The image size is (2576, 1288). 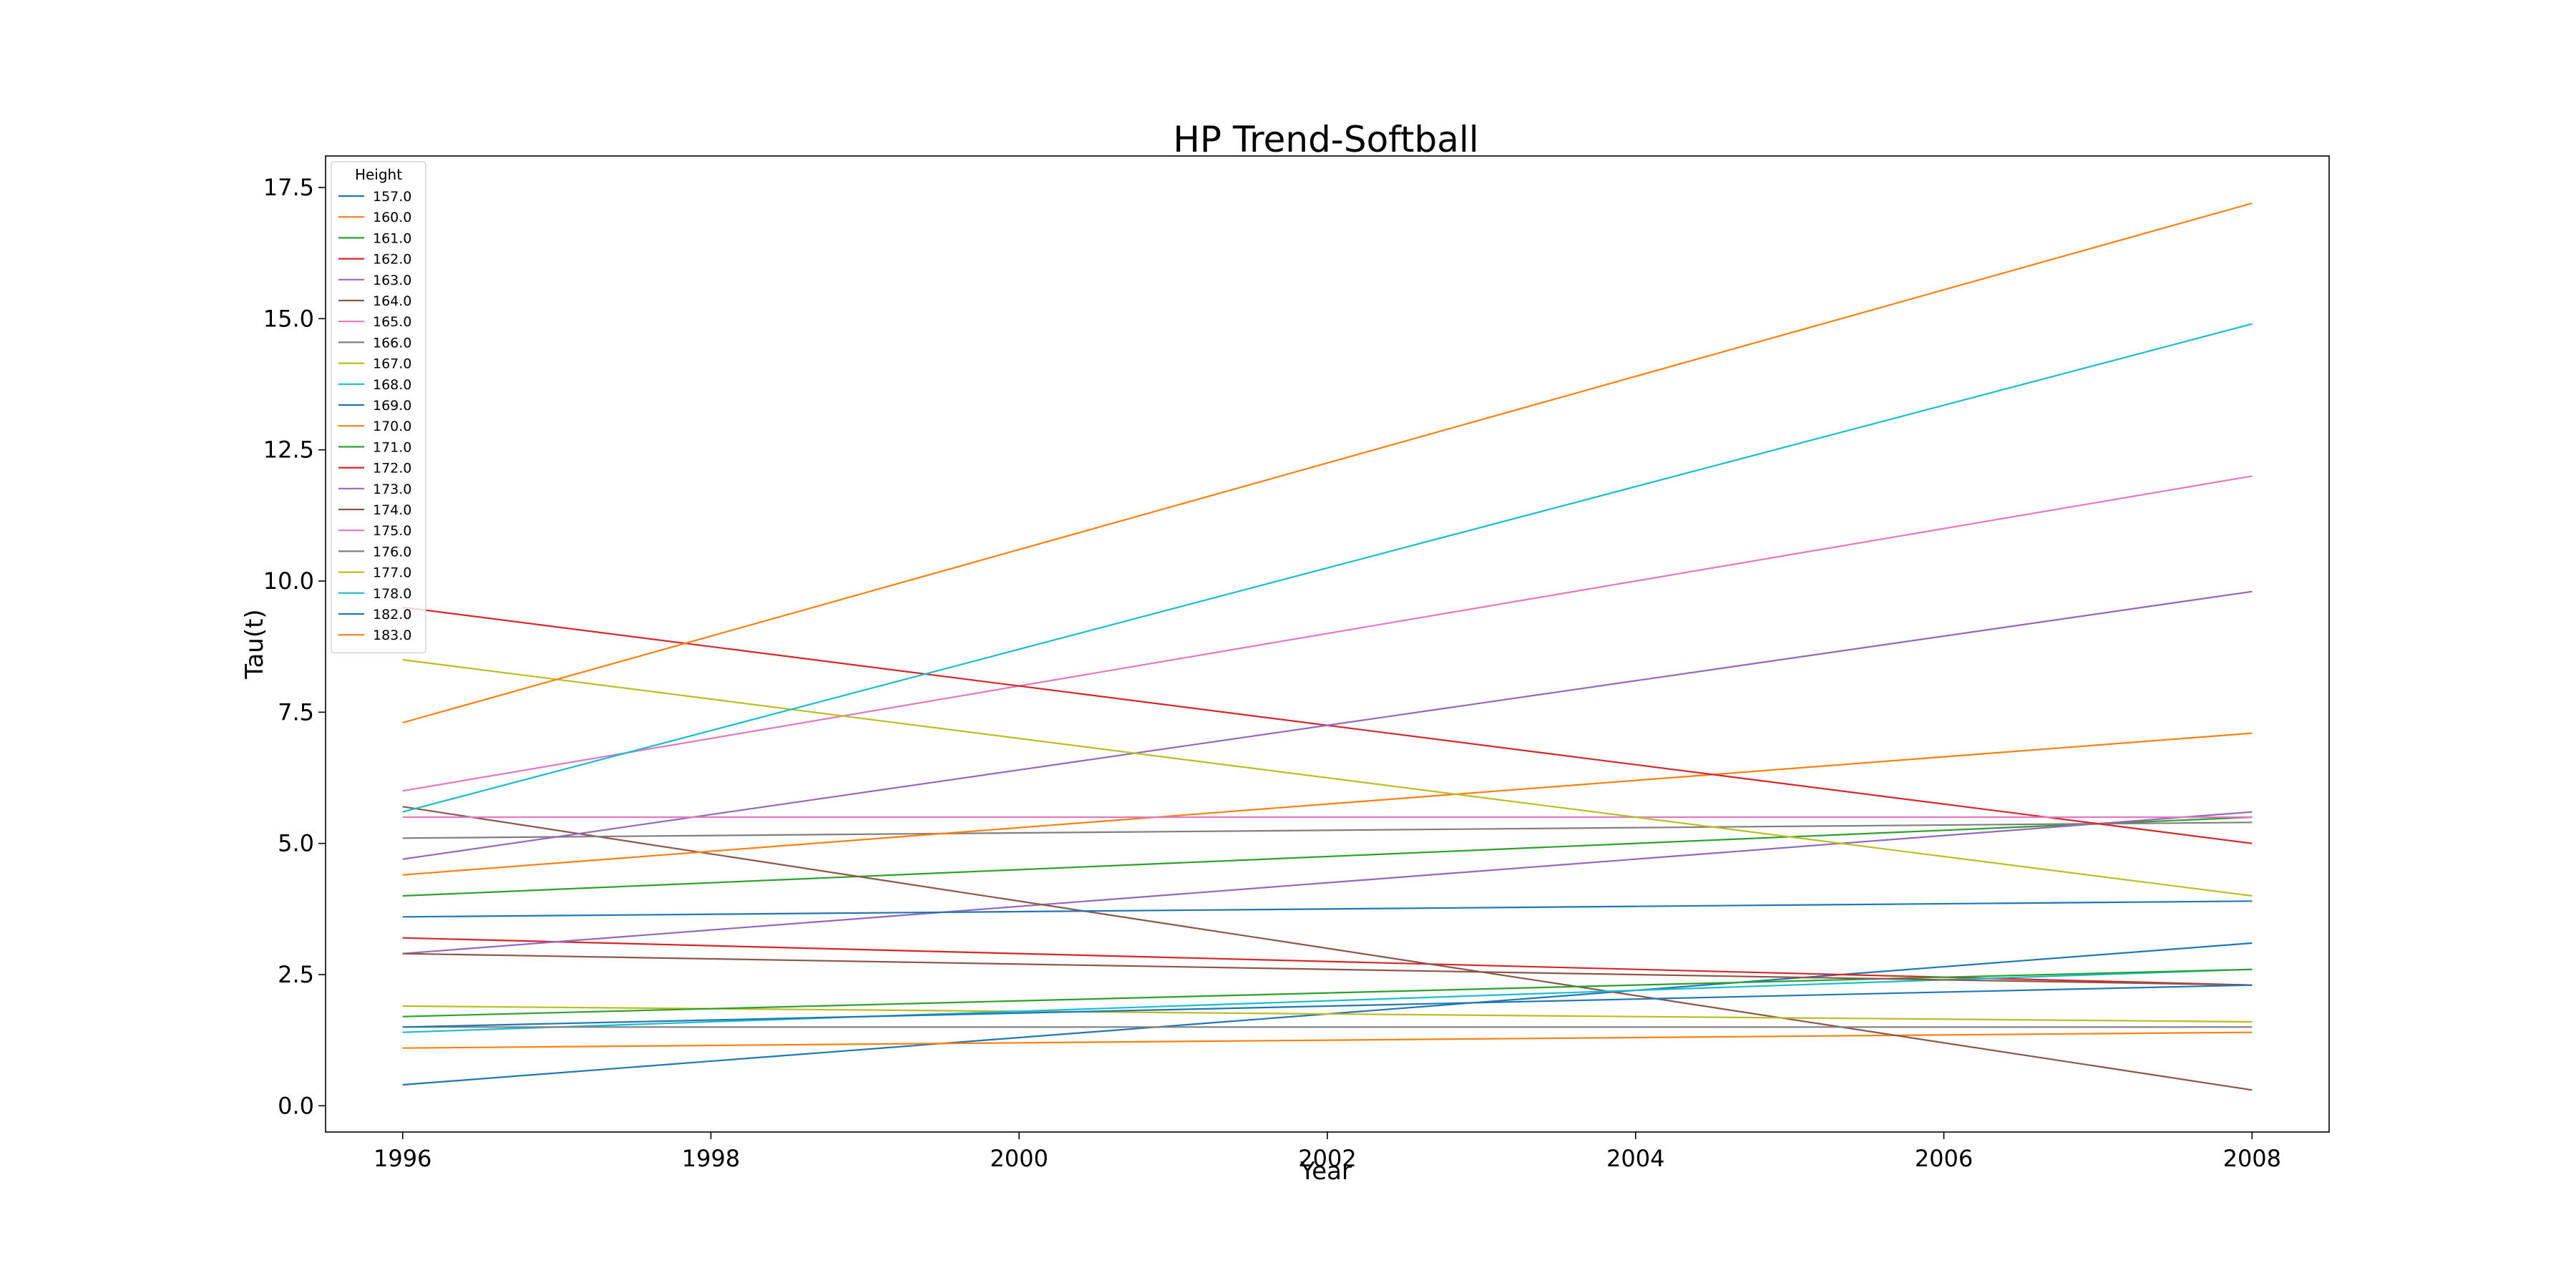 I want to click on x-tick-label: 2008, so click(x=2252, y=1158).